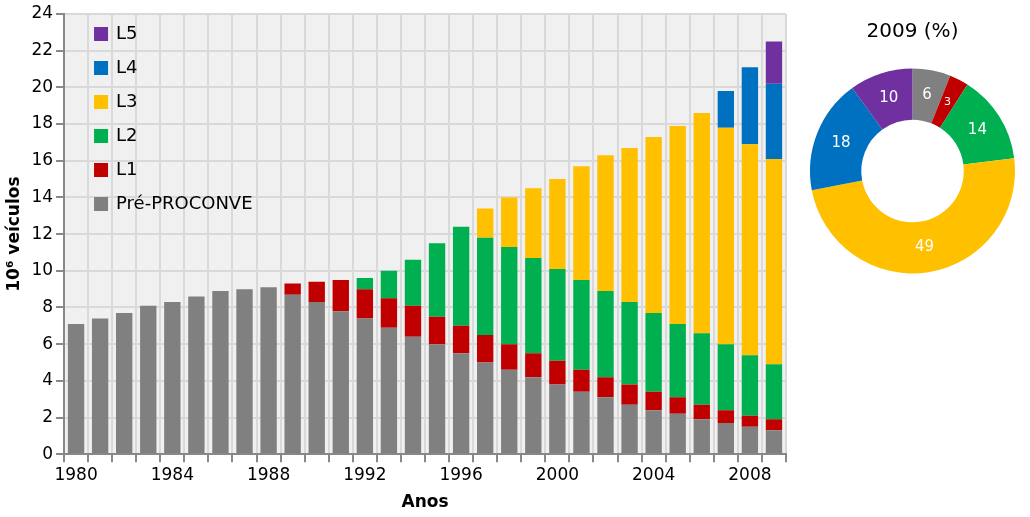 The width and height of the screenshot is (1030, 517). What do you see at coordinates (461, 473) in the screenshot?
I see `x-tick-label: 1996` at bounding box center [461, 473].